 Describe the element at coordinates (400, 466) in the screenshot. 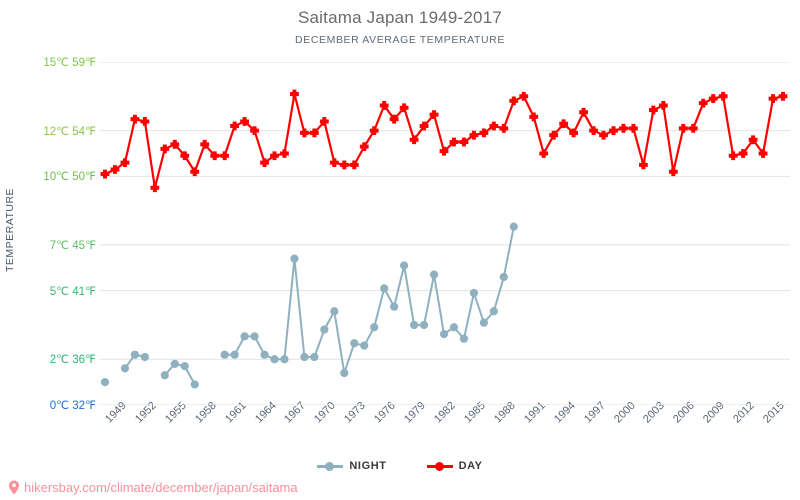

I see `chart-legend: NIGHT DAY` at that location.